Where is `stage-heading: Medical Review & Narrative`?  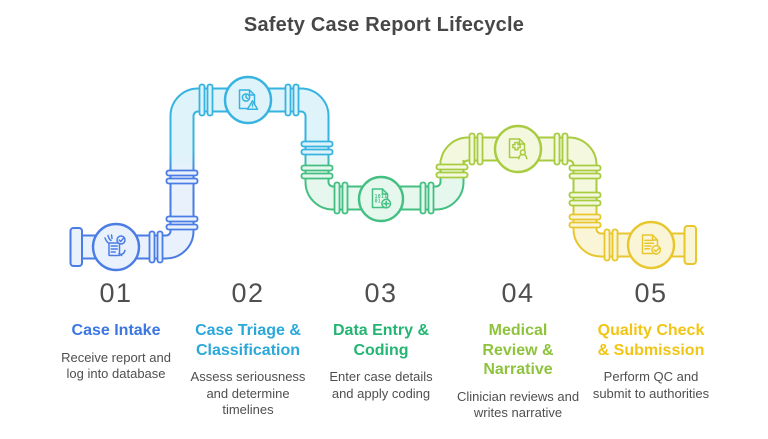
stage-heading: Medical Review & Narrative is located at coordinates (518, 350).